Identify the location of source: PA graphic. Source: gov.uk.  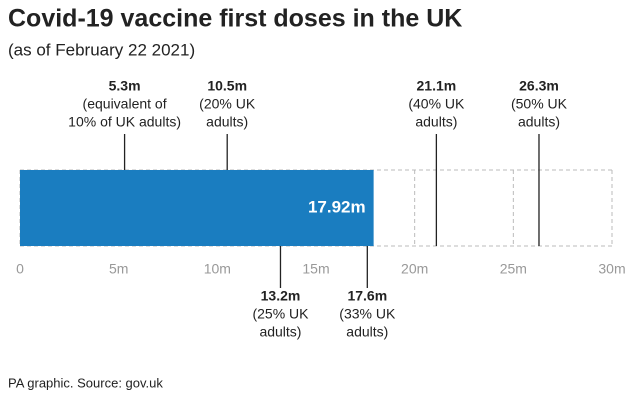
(85, 382).